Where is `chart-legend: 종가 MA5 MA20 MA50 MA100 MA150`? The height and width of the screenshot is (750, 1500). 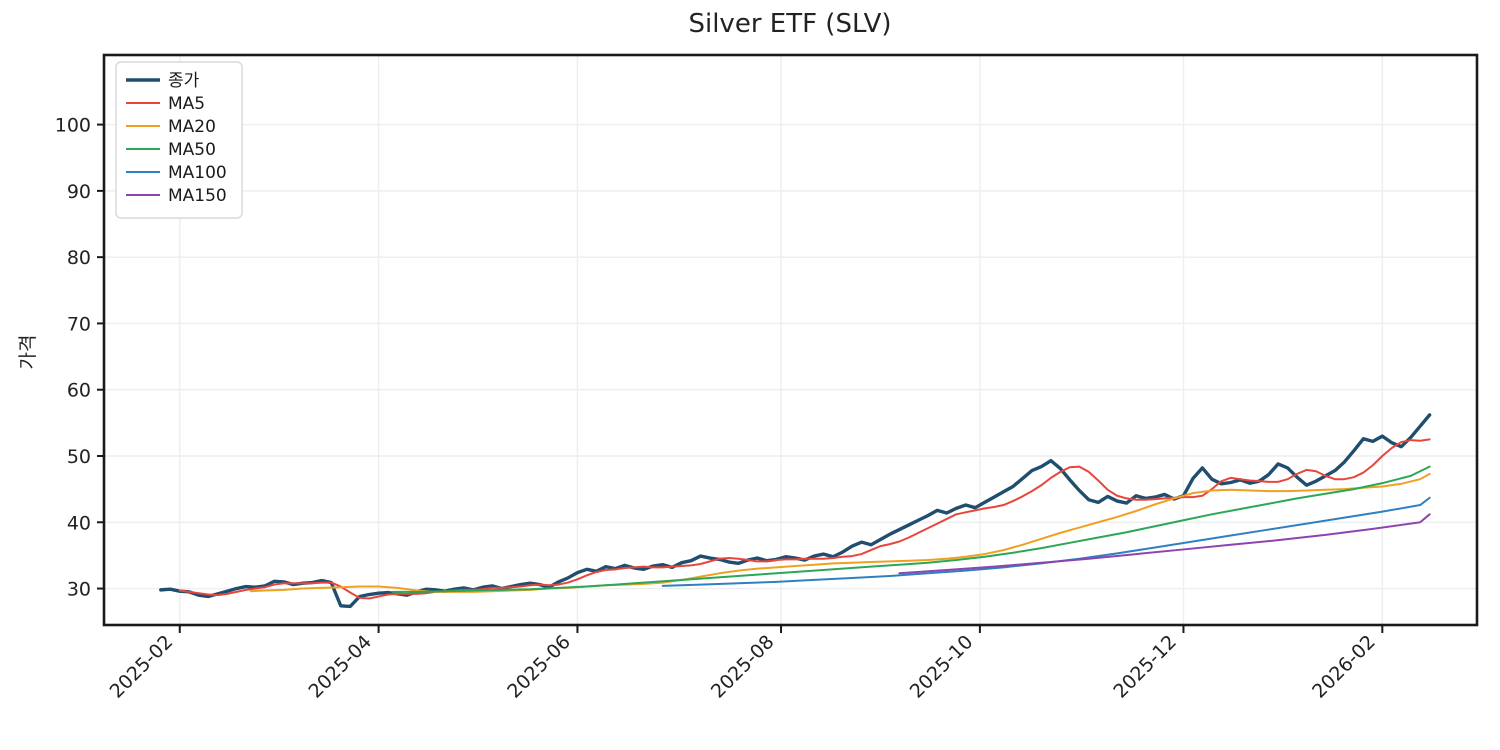 chart-legend: 종가 MA5 MA20 MA50 MA100 MA150 is located at coordinates (179, 140).